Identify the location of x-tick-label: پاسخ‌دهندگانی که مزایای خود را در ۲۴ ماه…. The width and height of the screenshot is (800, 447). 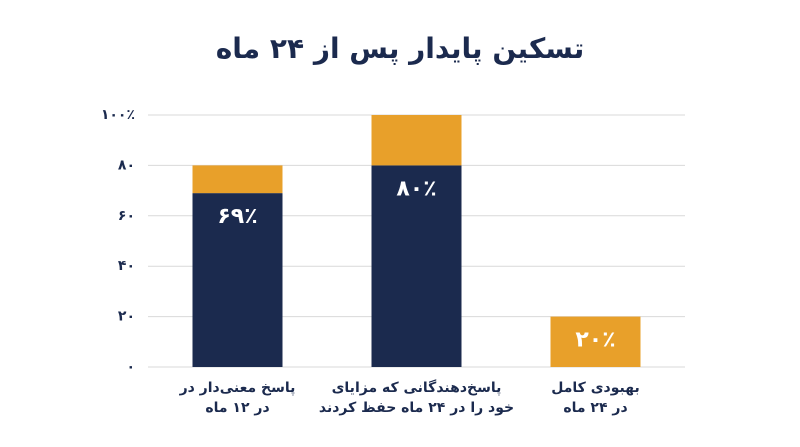
(416, 398).